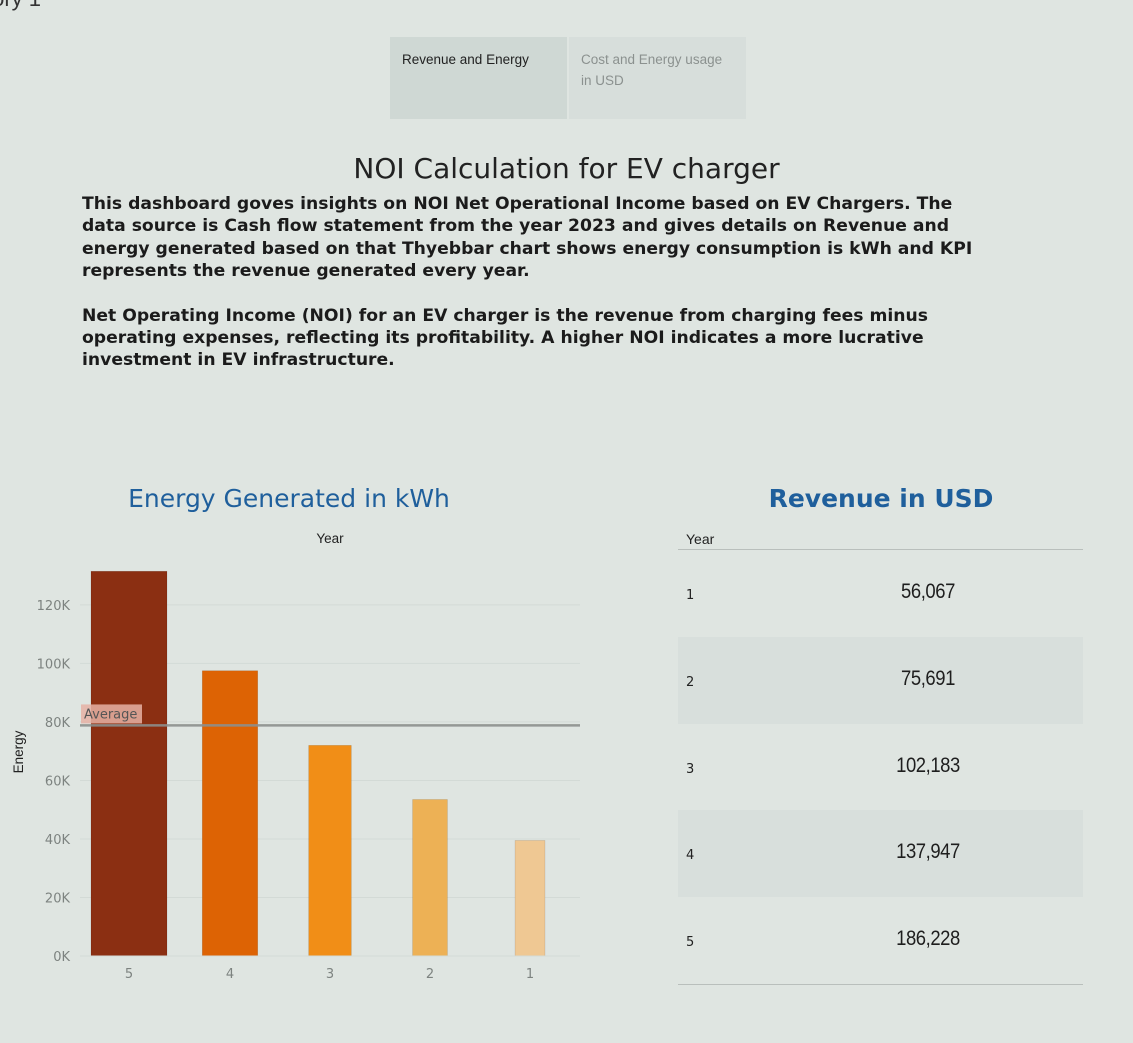 The width and height of the screenshot is (1133, 1043). Describe the element at coordinates (289, 498) in the screenshot. I see `energy-chart-title: Energy Generated in kWh` at that location.